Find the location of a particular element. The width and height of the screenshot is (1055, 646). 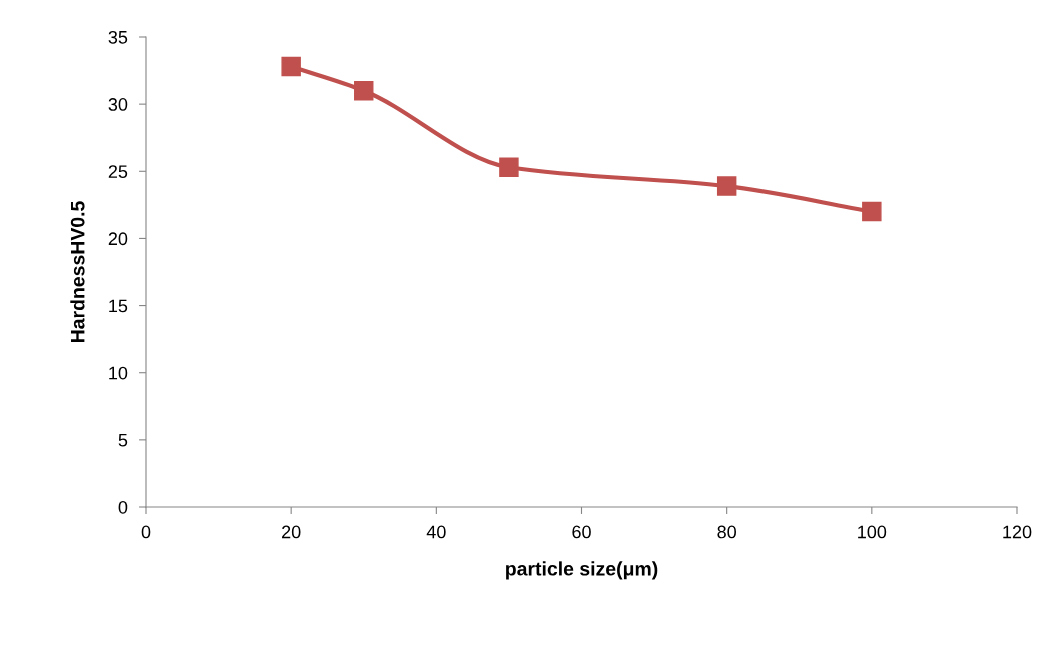

x-tick-label: 80 is located at coordinates (726, 532).